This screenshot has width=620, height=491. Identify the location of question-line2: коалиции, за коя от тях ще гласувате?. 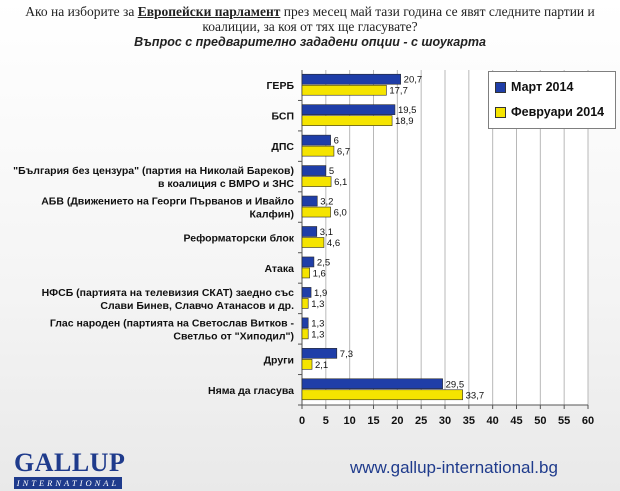
(310, 26).